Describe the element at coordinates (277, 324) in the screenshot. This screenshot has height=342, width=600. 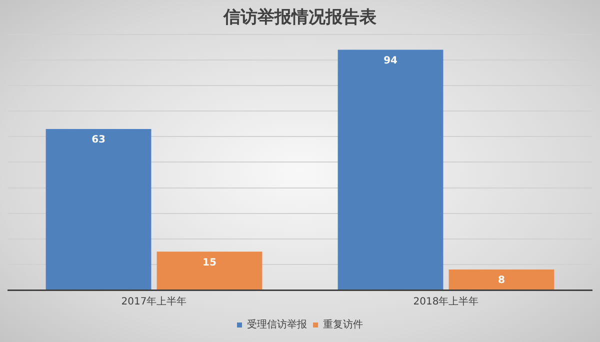
I see `legend-label: 受理信访举报` at that location.